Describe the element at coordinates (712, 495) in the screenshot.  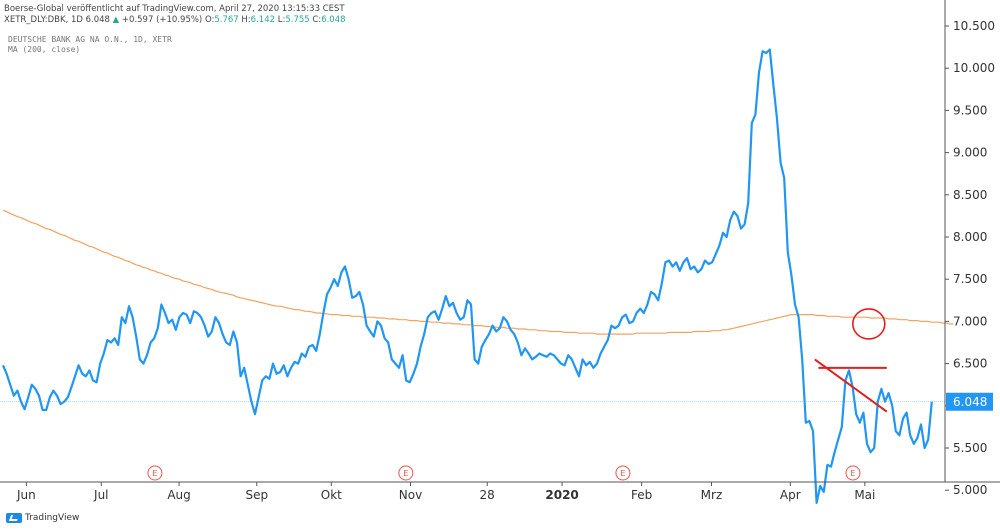
I see `time-tick-label: Mrz` at that location.